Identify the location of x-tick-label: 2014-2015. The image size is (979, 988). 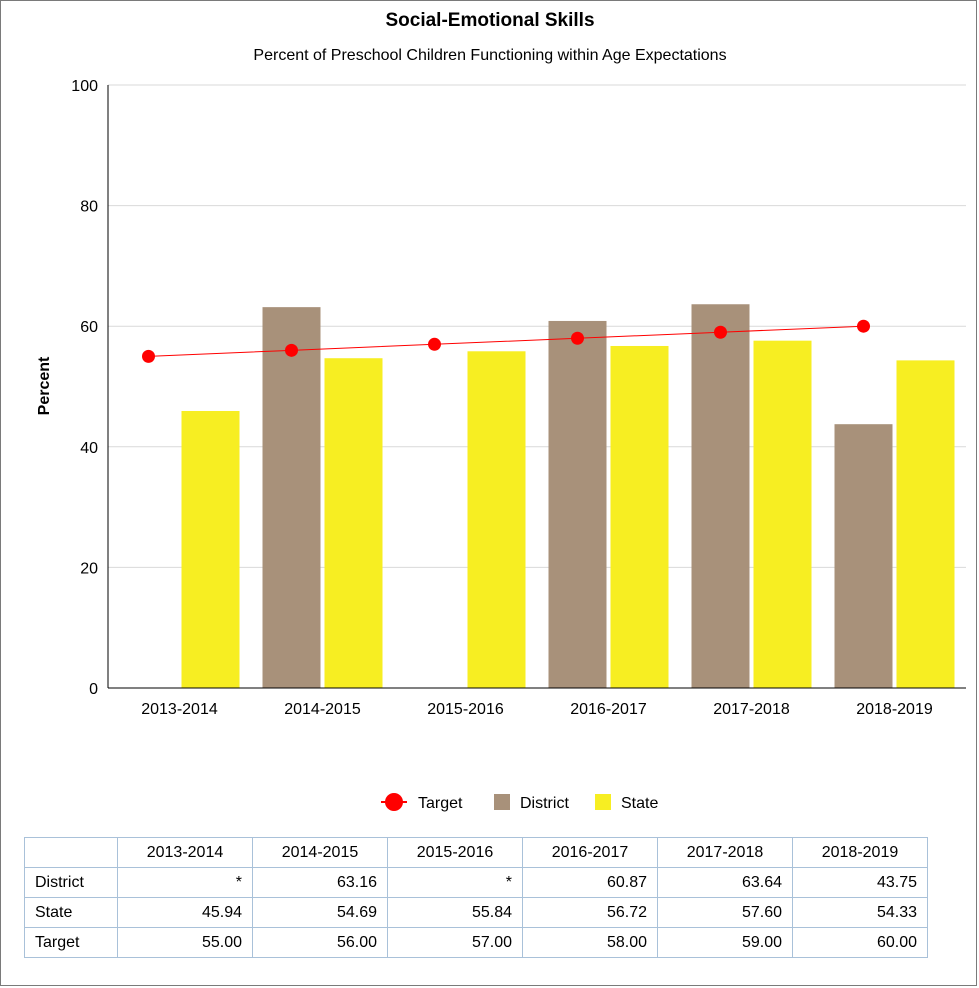
(322, 709).